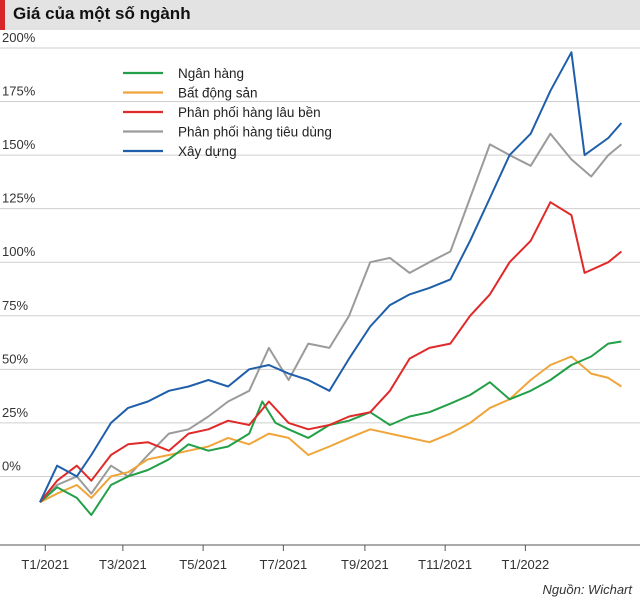  I want to click on legend-label: Ngân hàng, so click(211, 73).